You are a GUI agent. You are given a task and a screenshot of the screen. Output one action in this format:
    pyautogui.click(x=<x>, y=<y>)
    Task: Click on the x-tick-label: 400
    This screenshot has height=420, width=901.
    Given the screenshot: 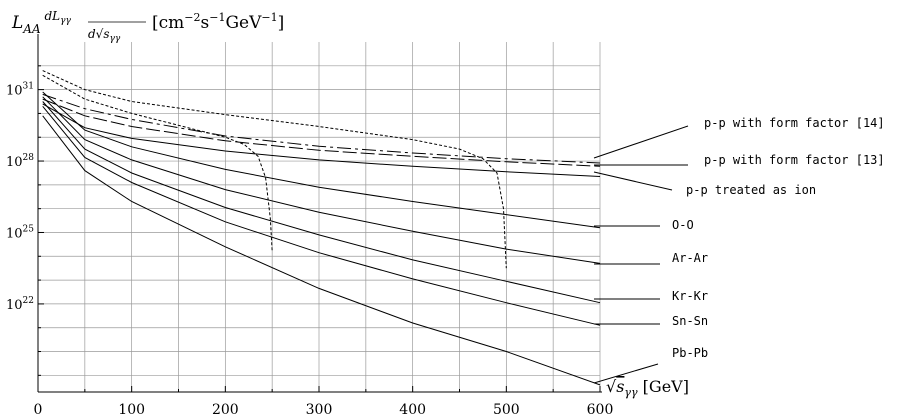 What is the action you would take?
    pyautogui.click(x=412, y=410)
    